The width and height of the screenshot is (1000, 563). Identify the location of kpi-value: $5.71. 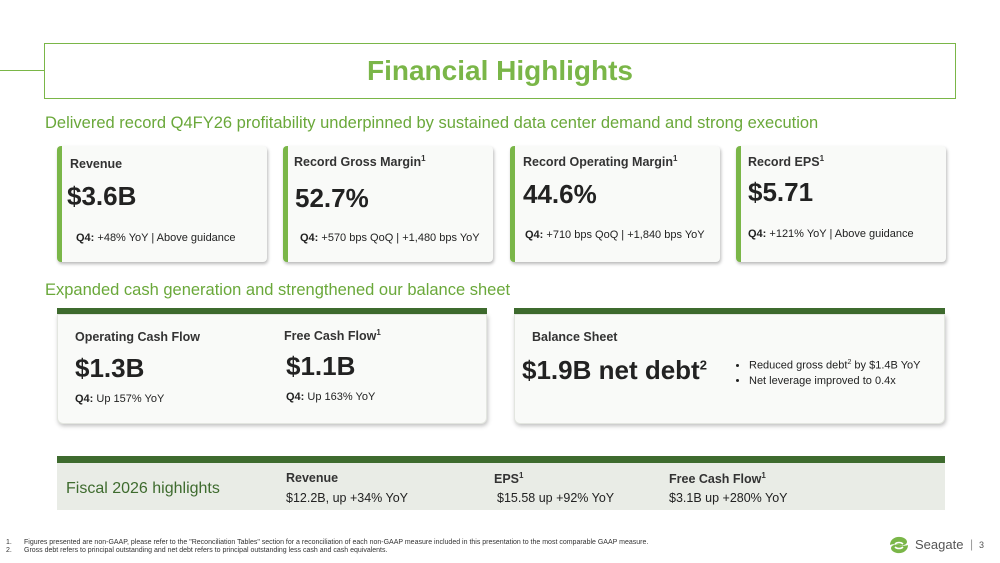
(781, 192).